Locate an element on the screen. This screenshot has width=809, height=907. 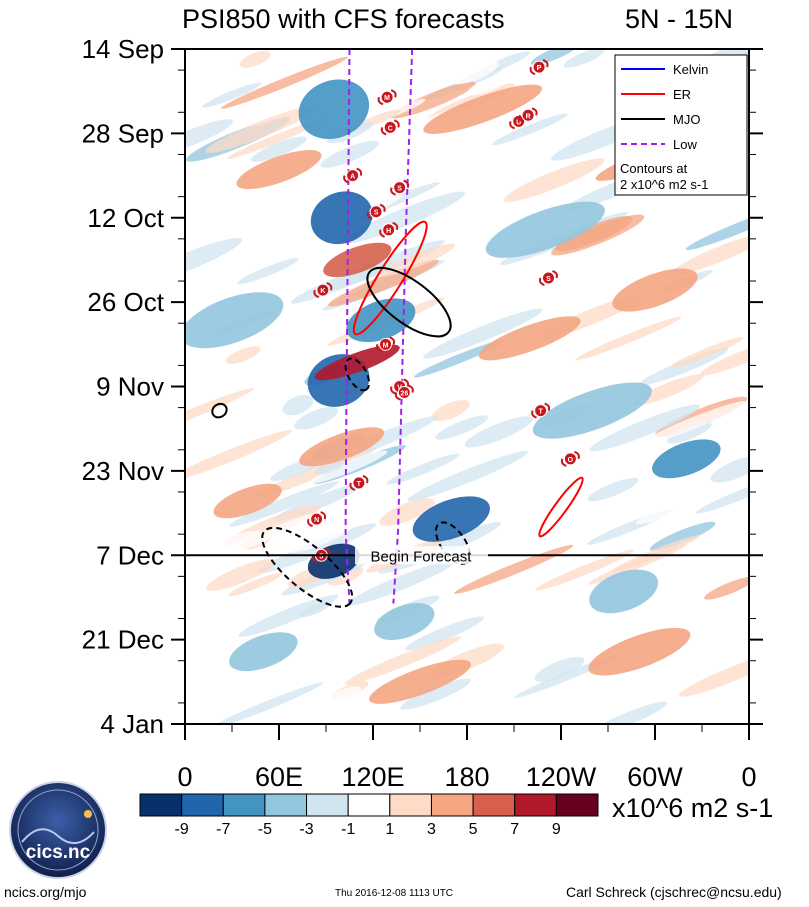
low-track-line is located at coordinates (347, 326).